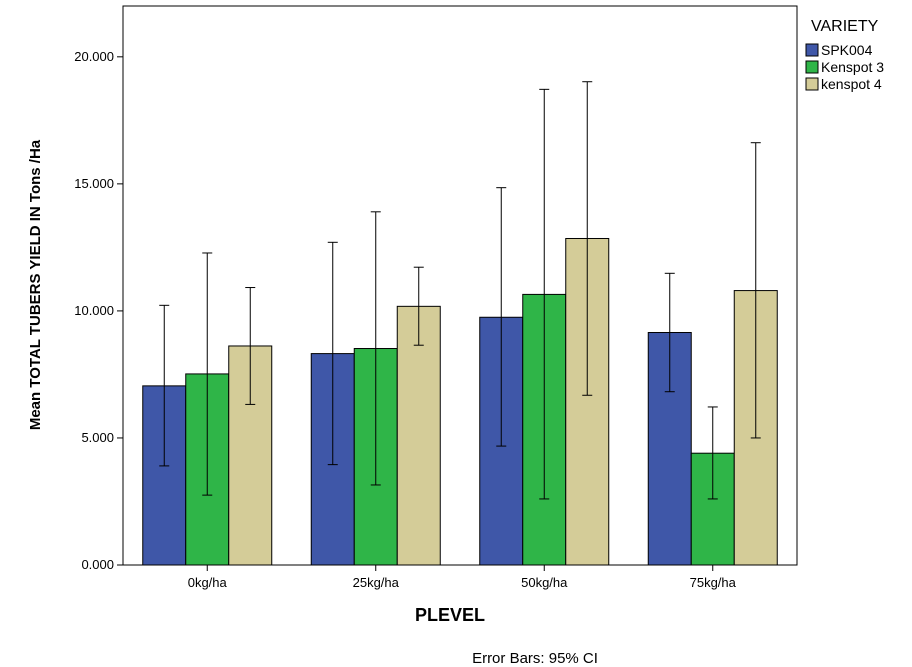 This screenshot has height=667, width=912. Describe the element at coordinates (97, 437) in the screenshot. I see `y-tick-label: 5.000` at that location.